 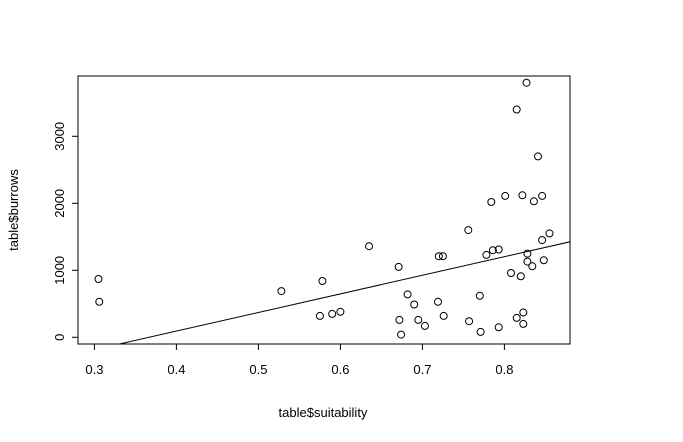 I want to click on x-tick-label-1: 0.4, so click(x=176, y=369).